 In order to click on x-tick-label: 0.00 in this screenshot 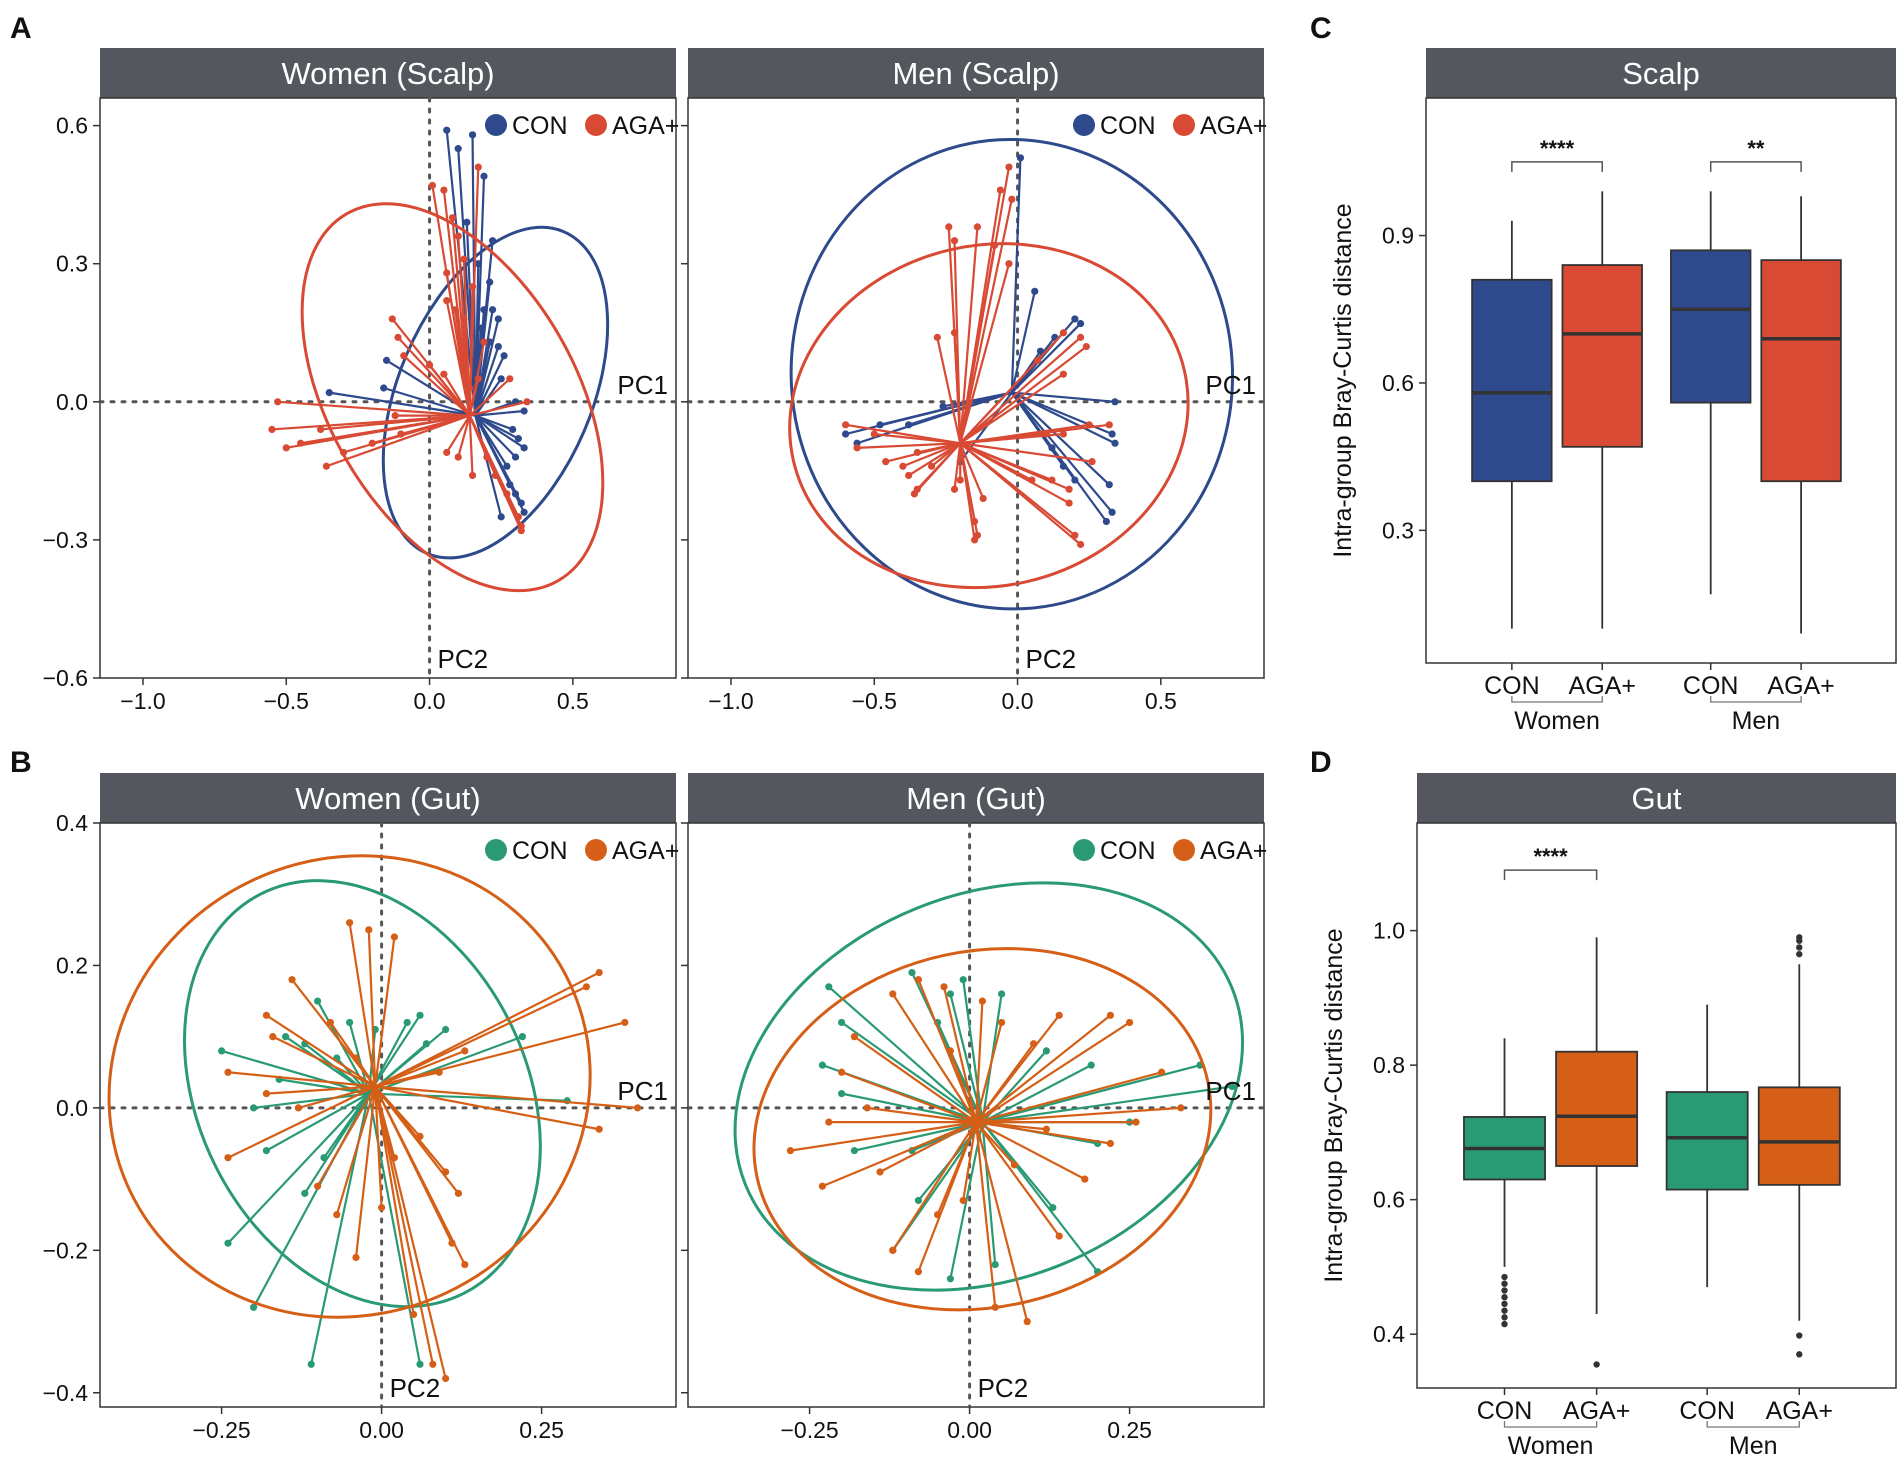, I will do `click(969, 1430)`.